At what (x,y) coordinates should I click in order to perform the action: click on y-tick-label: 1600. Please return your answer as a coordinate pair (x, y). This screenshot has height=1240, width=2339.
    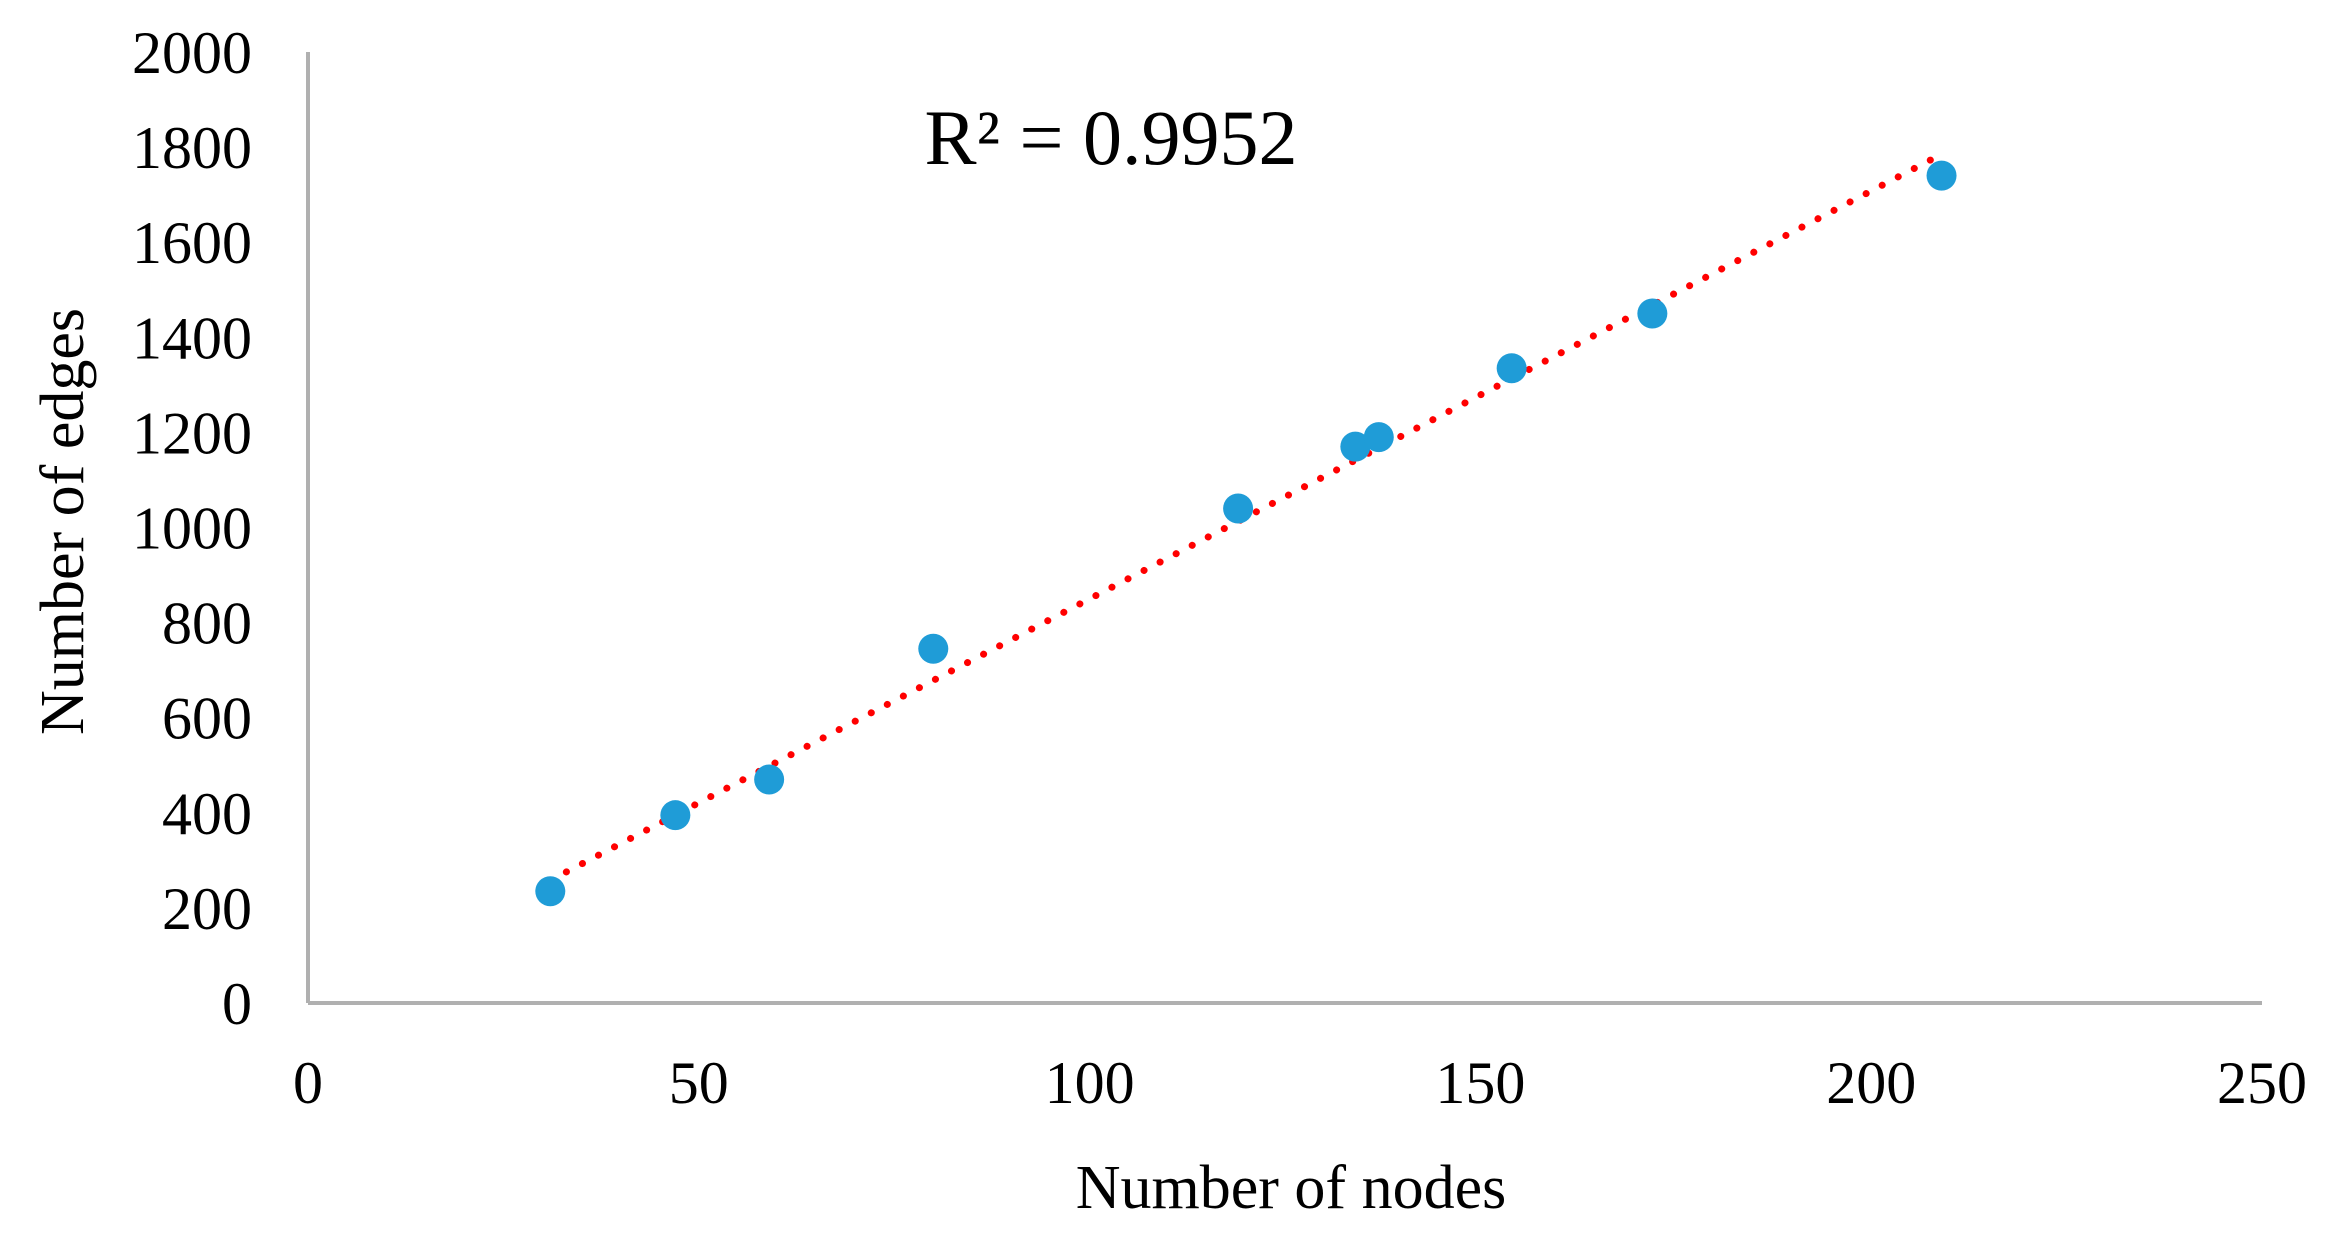
    Looking at the image, I should click on (192, 243).